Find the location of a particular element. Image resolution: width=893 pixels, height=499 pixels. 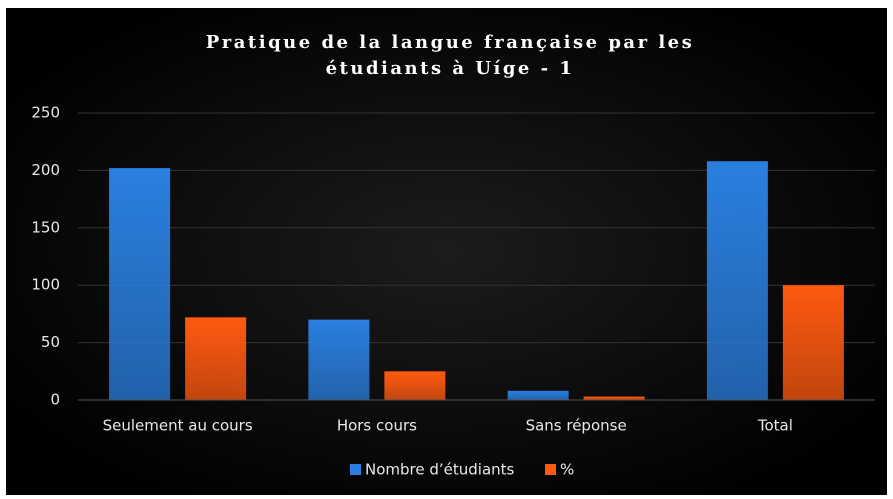

y-tick-label: 100 is located at coordinates (45, 285).